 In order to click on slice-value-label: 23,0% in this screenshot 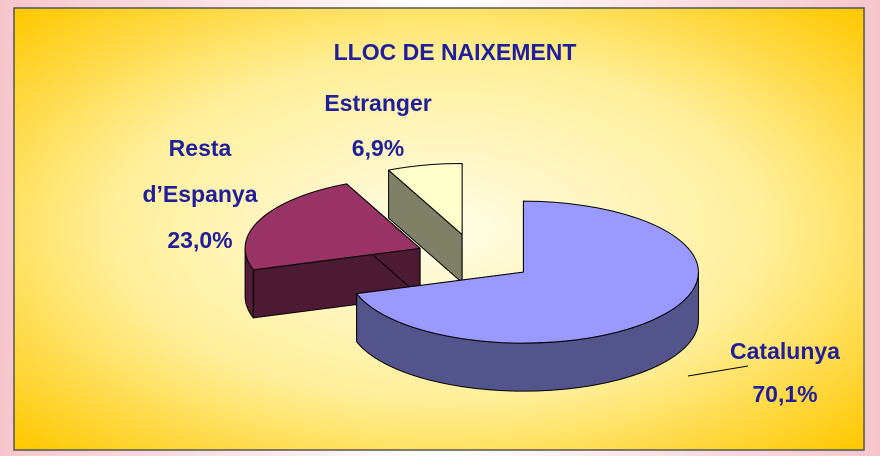, I will do `click(199, 240)`.